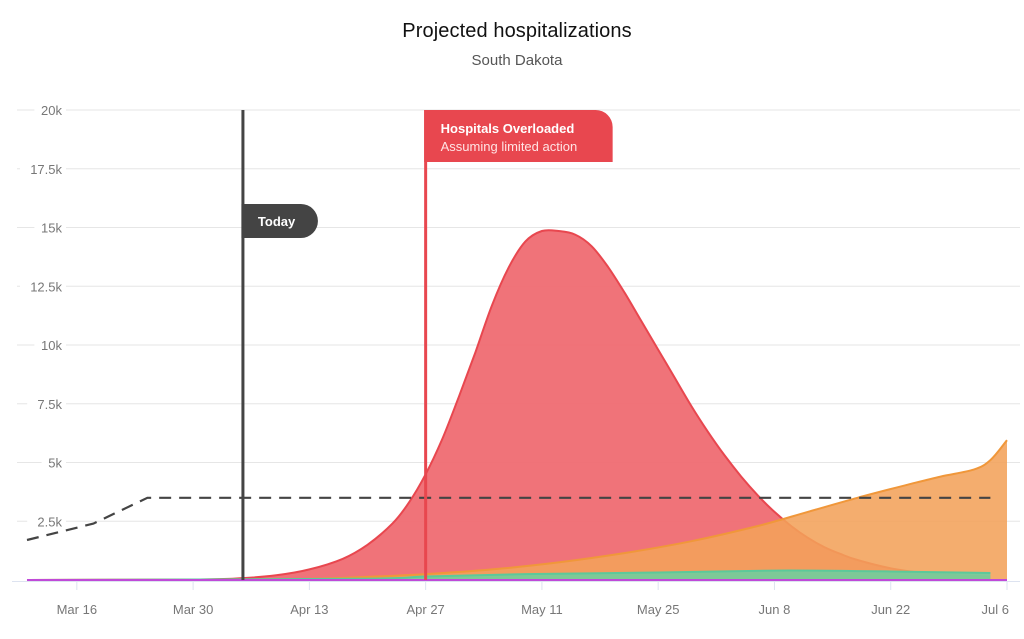  What do you see at coordinates (46, 169) in the screenshot?
I see `y-tick-label: 17.5k` at bounding box center [46, 169].